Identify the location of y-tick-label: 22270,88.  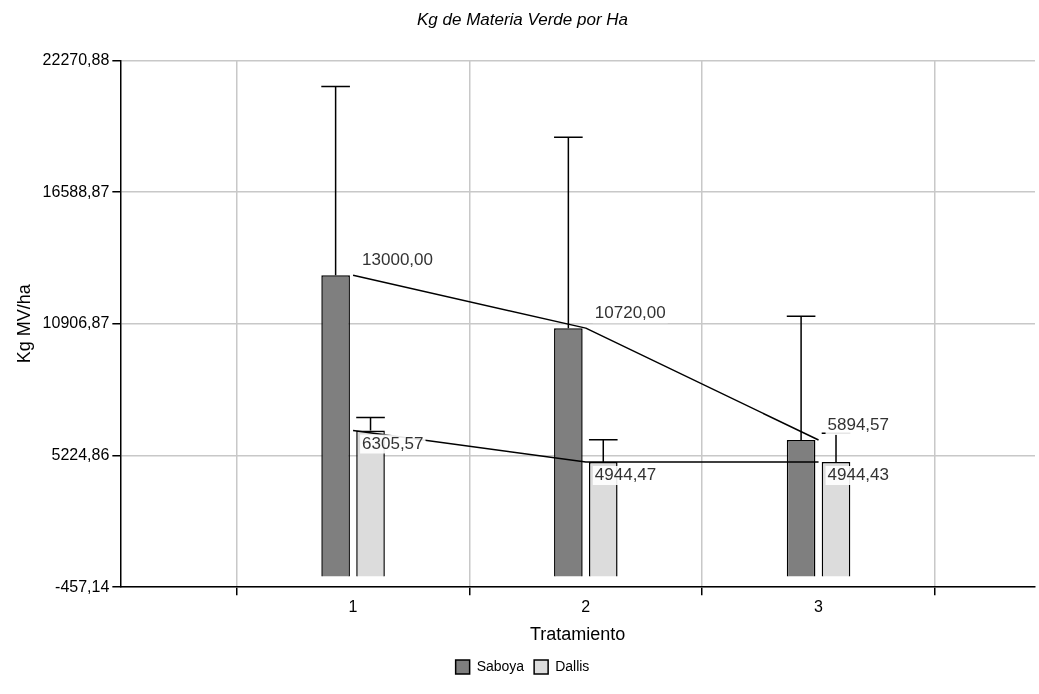
(76, 59).